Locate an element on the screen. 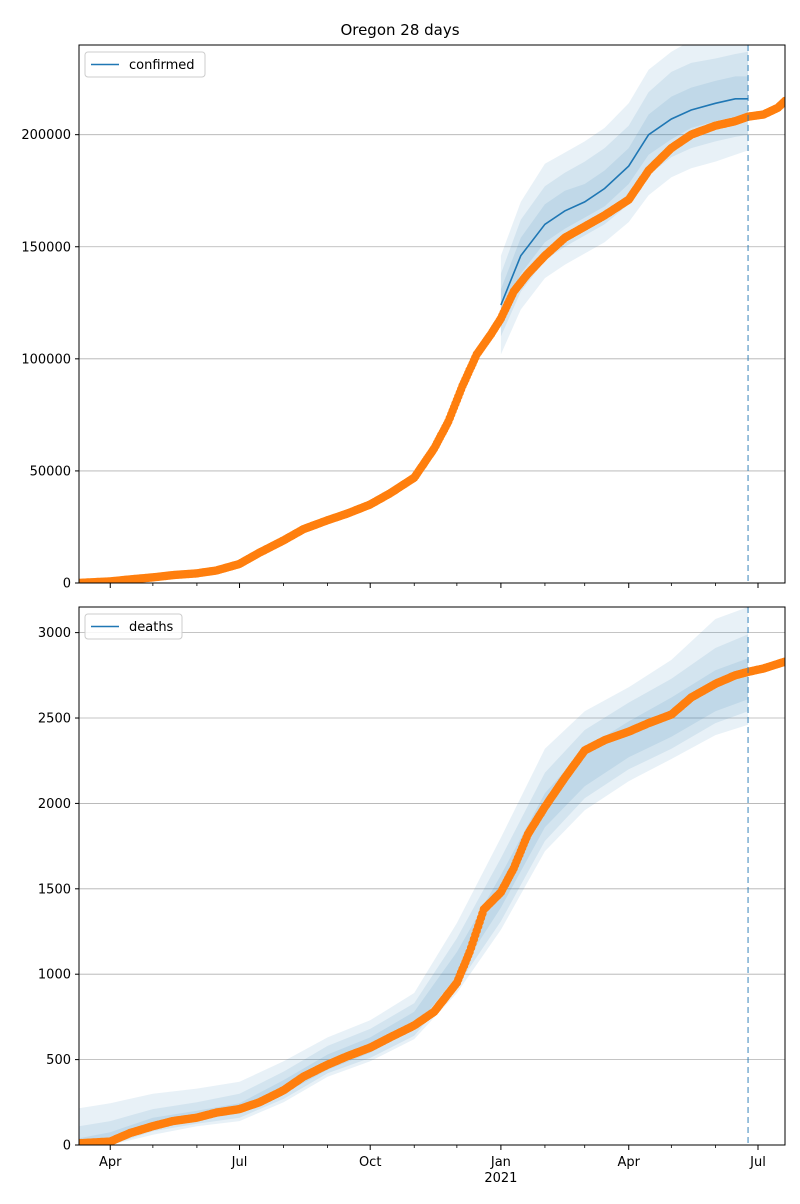 The image size is (800, 1204). y-tick-label: 500 is located at coordinates (58, 1060).